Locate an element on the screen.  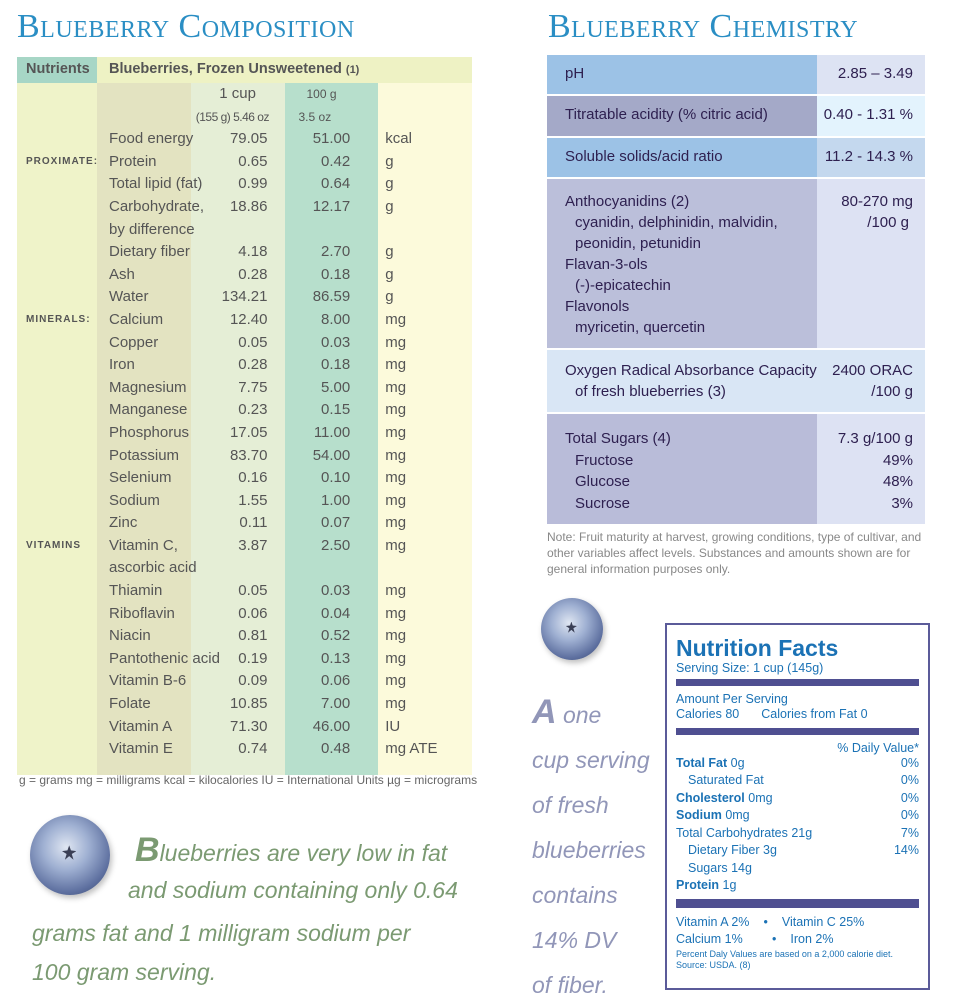
cell-unit: IU is located at coordinates (425, 727).